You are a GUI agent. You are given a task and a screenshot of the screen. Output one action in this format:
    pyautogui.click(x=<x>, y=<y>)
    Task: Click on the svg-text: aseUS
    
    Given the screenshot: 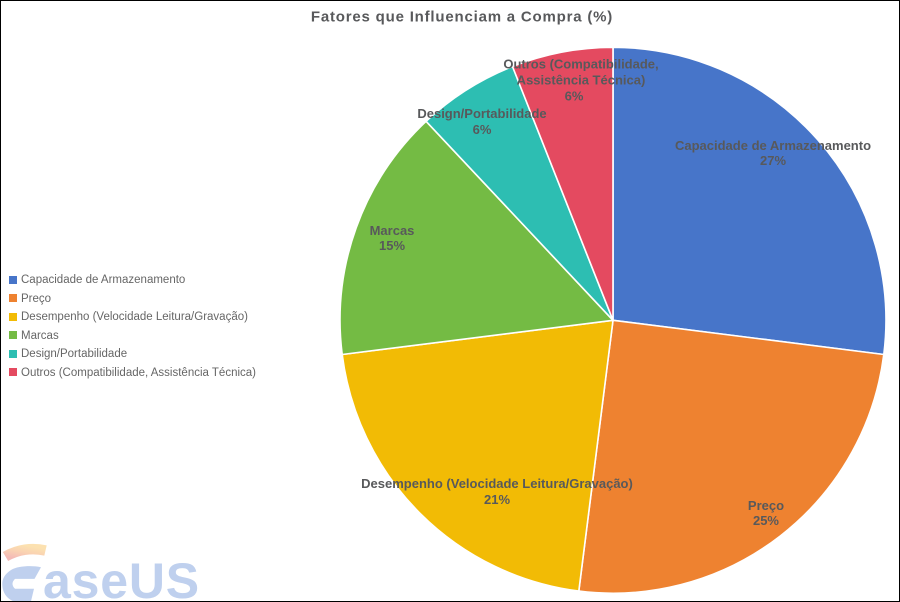 What is the action you would take?
    pyautogui.click(x=121, y=577)
    